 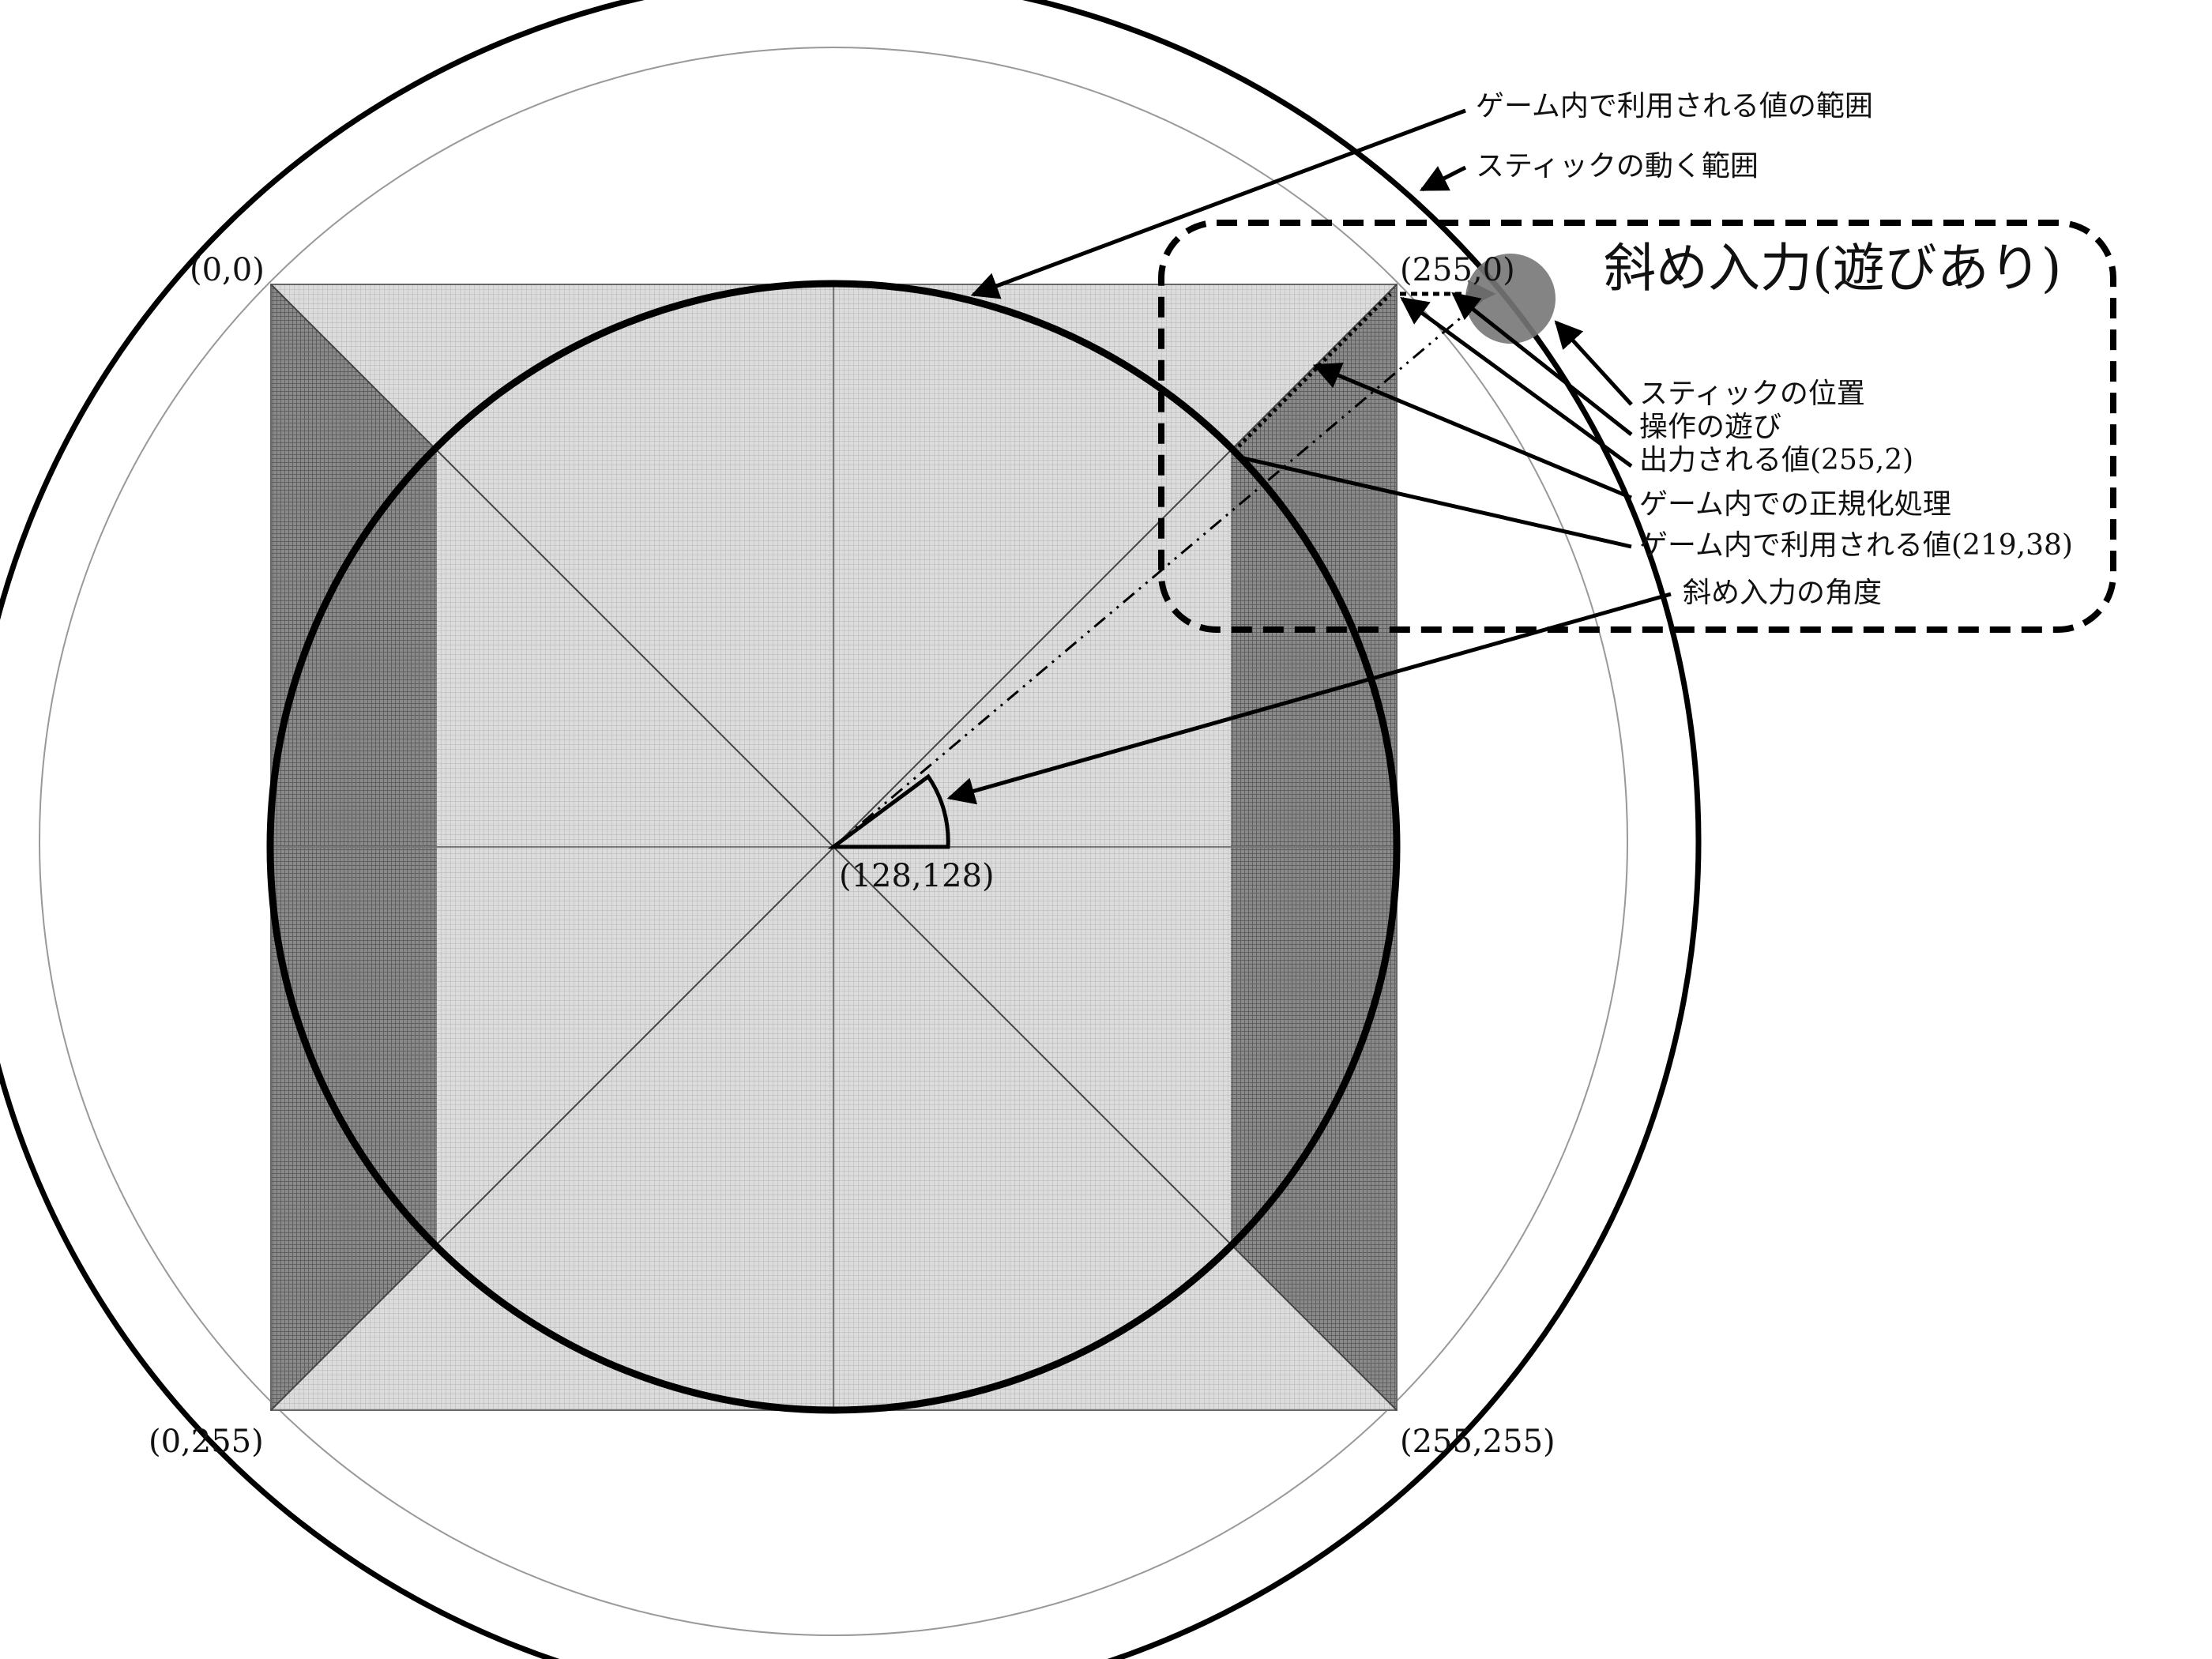 I want to click on callout-title: 斜め入力(遊びあり), so click(x=1833, y=268).